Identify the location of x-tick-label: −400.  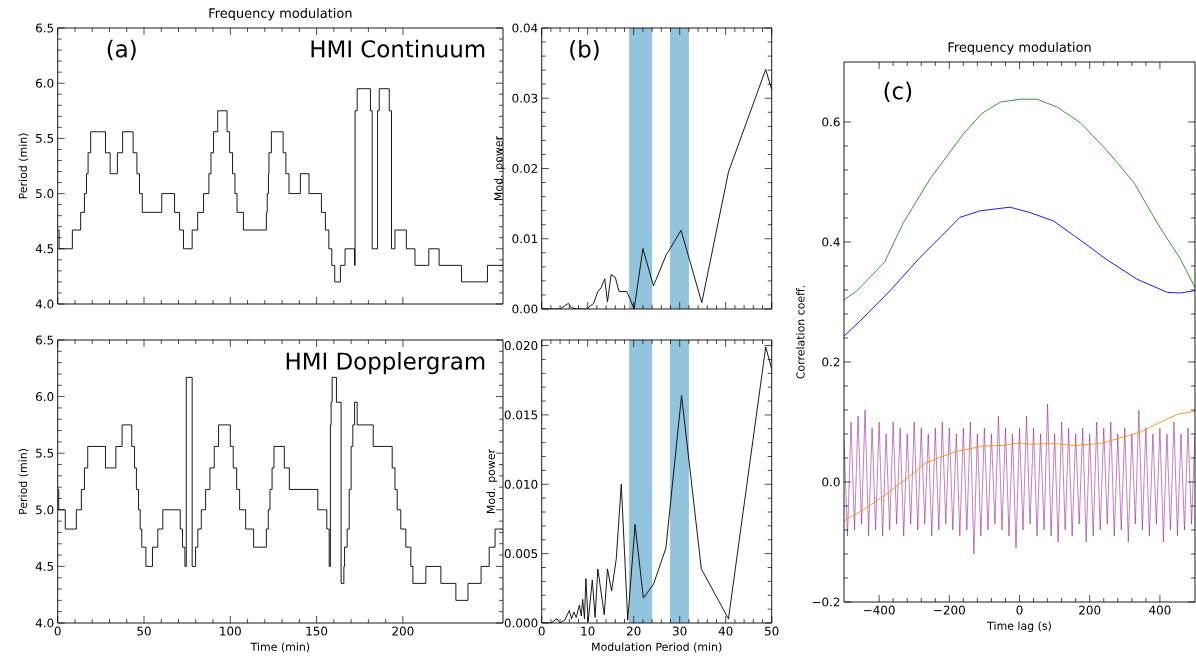
(879, 610).